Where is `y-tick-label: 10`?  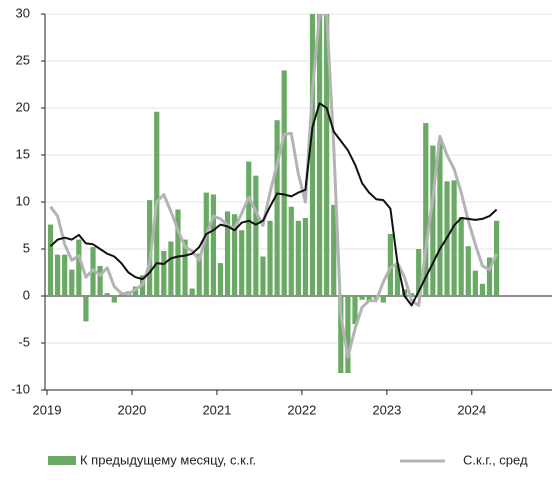 y-tick-label: 10 is located at coordinates (23, 200).